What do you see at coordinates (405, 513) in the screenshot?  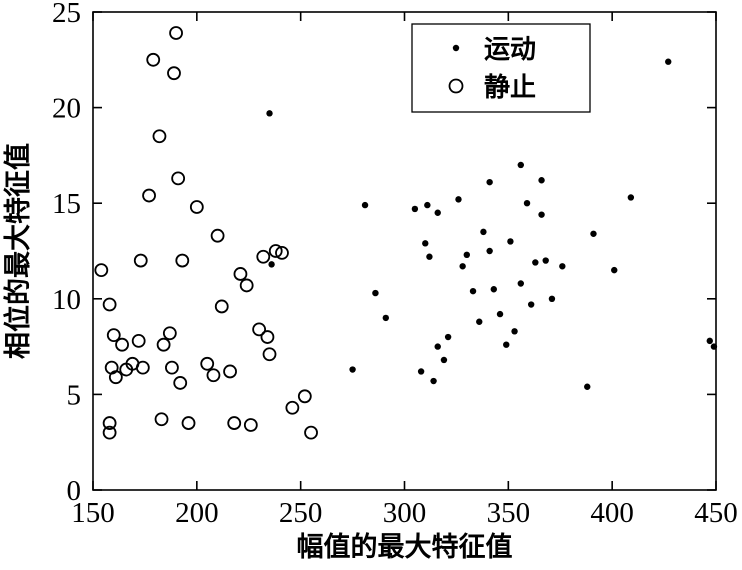 I see `x-tick-label: 300` at bounding box center [405, 513].